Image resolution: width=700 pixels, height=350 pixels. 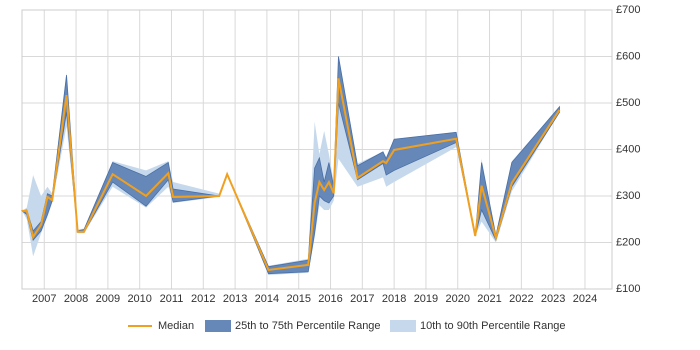 I want to click on x-tick-label: 2014, so click(x=267, y=299).